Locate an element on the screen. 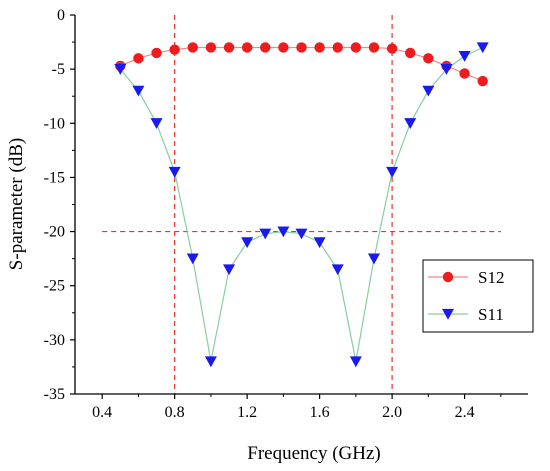 The width and height of the screenshot is (550, 471). x-axis-title: Frequency (GHz) is located at coordinates (313, 453).